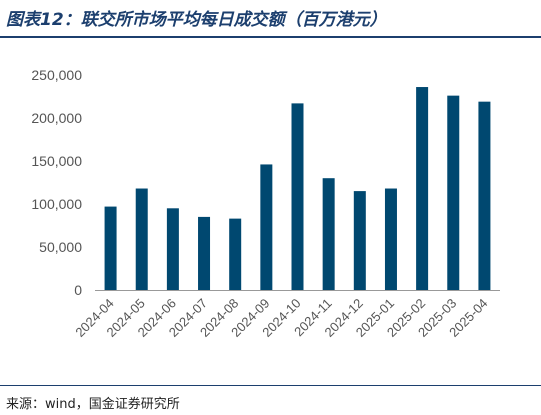 The image size is (541, 415). Describe the element at coordinates (56, 161) in the screenshot. I see `y-tick-label: 150,000` at that location.